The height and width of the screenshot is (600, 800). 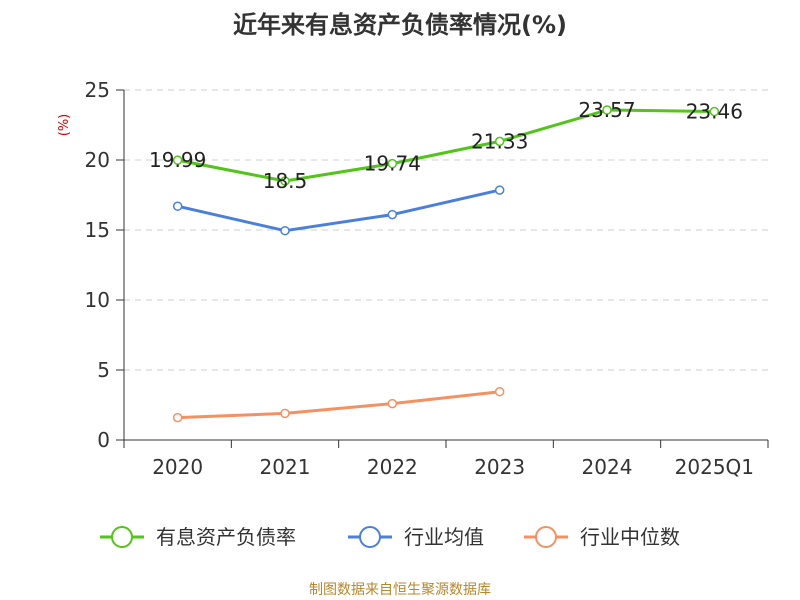 I want to click on y-tick-label: 10, so click(x=97, y=300).